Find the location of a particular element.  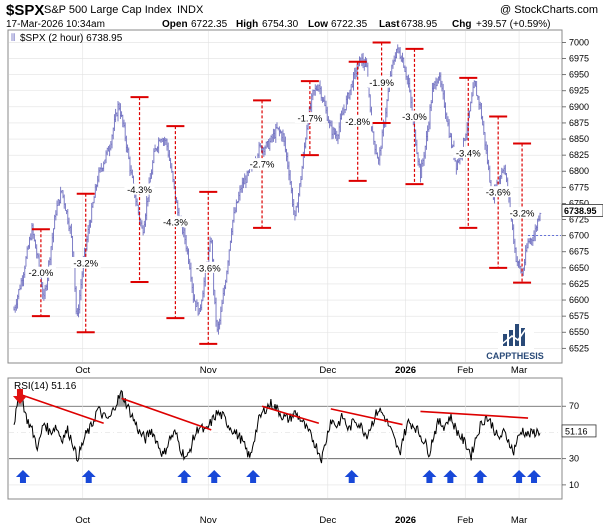

last-value: 6738.95 is located at coordinates (419, 24).